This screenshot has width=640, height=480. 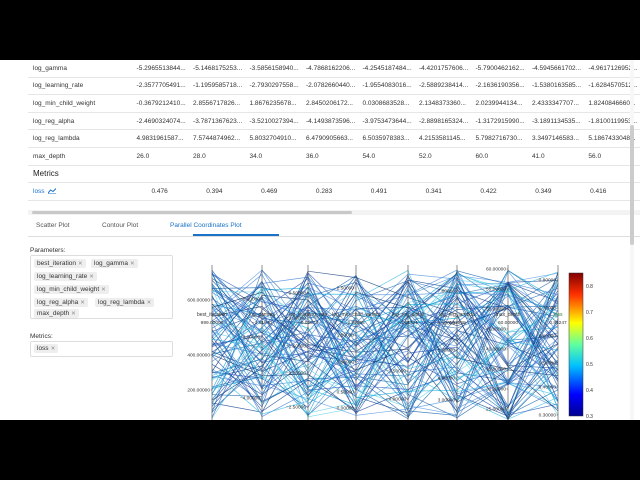 I want to click on pcp-tick-label: −1.50000, so click(x=296, y=347).